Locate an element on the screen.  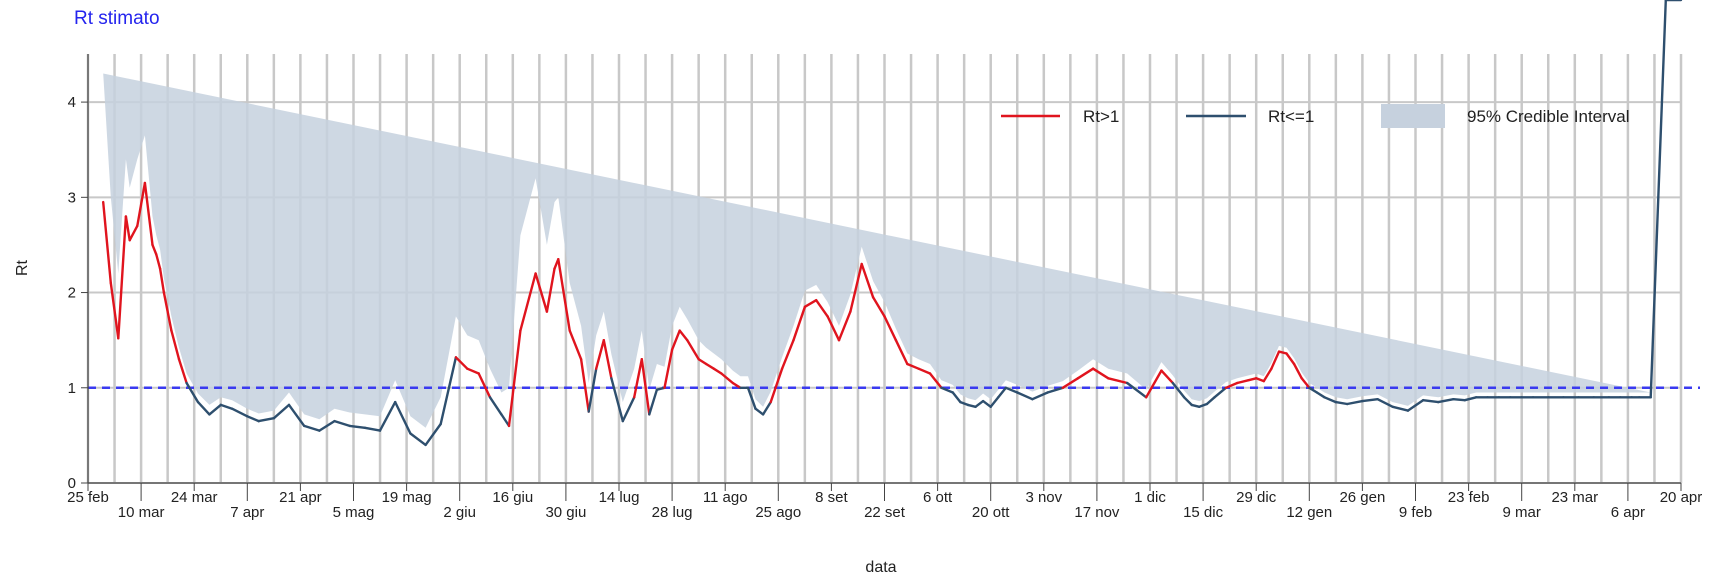
x-tick-label: 26 gen is located at coordinates (1362, 497).